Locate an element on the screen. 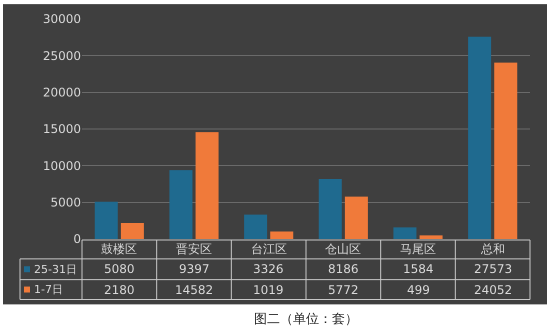 This screenshot has height=331, width=550. y-tick-label: 0 is located at coordinates (77, 239).